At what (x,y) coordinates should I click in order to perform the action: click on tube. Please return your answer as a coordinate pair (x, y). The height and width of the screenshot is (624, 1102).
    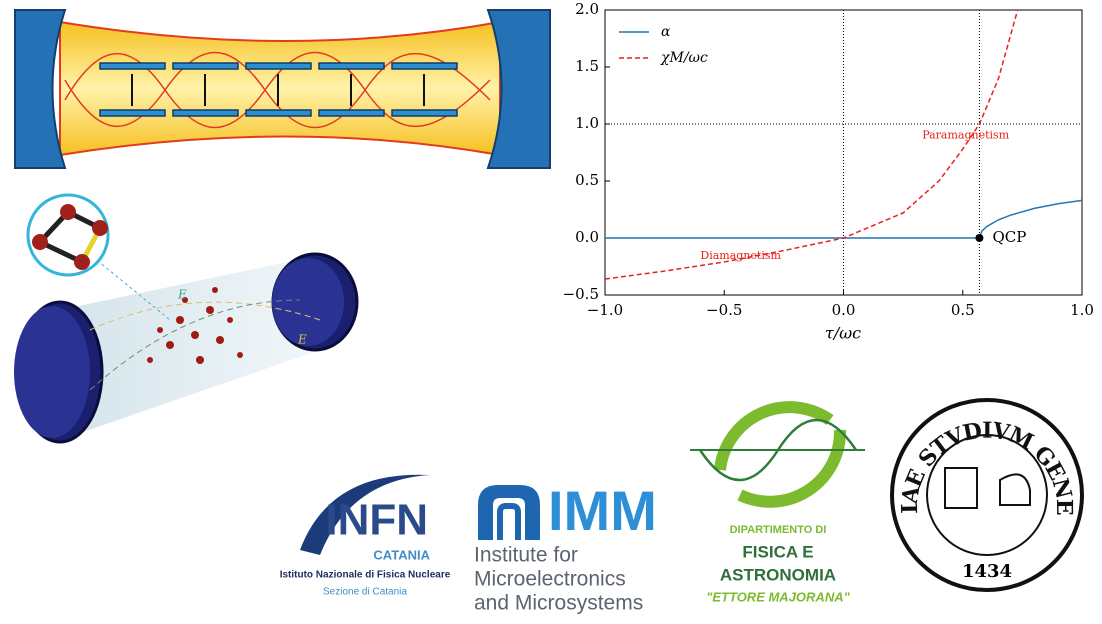
    Looking at the image, I should click on (190, 347).